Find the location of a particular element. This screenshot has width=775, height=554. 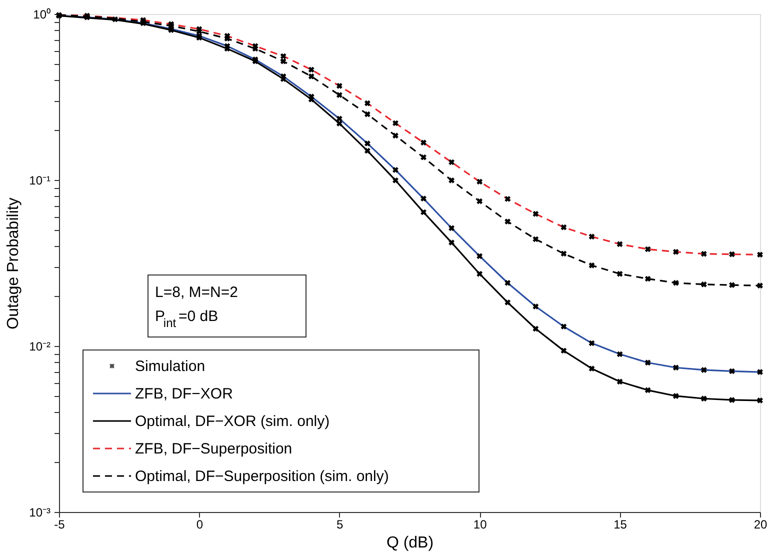

legend-label: Simulation is located at coordinates (170, 366).